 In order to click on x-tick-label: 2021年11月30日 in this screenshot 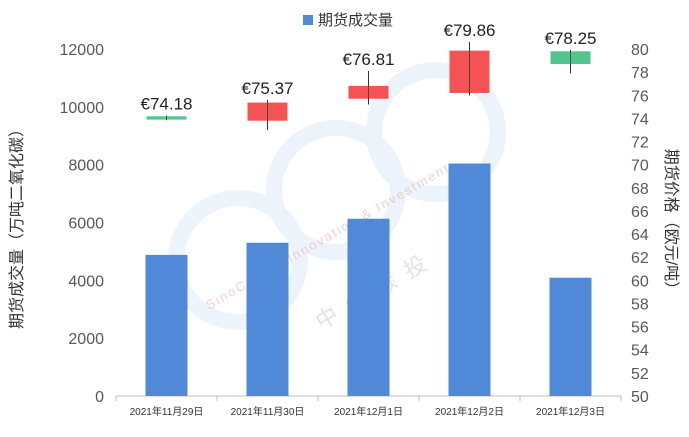, I will do `click(268, 411)`.